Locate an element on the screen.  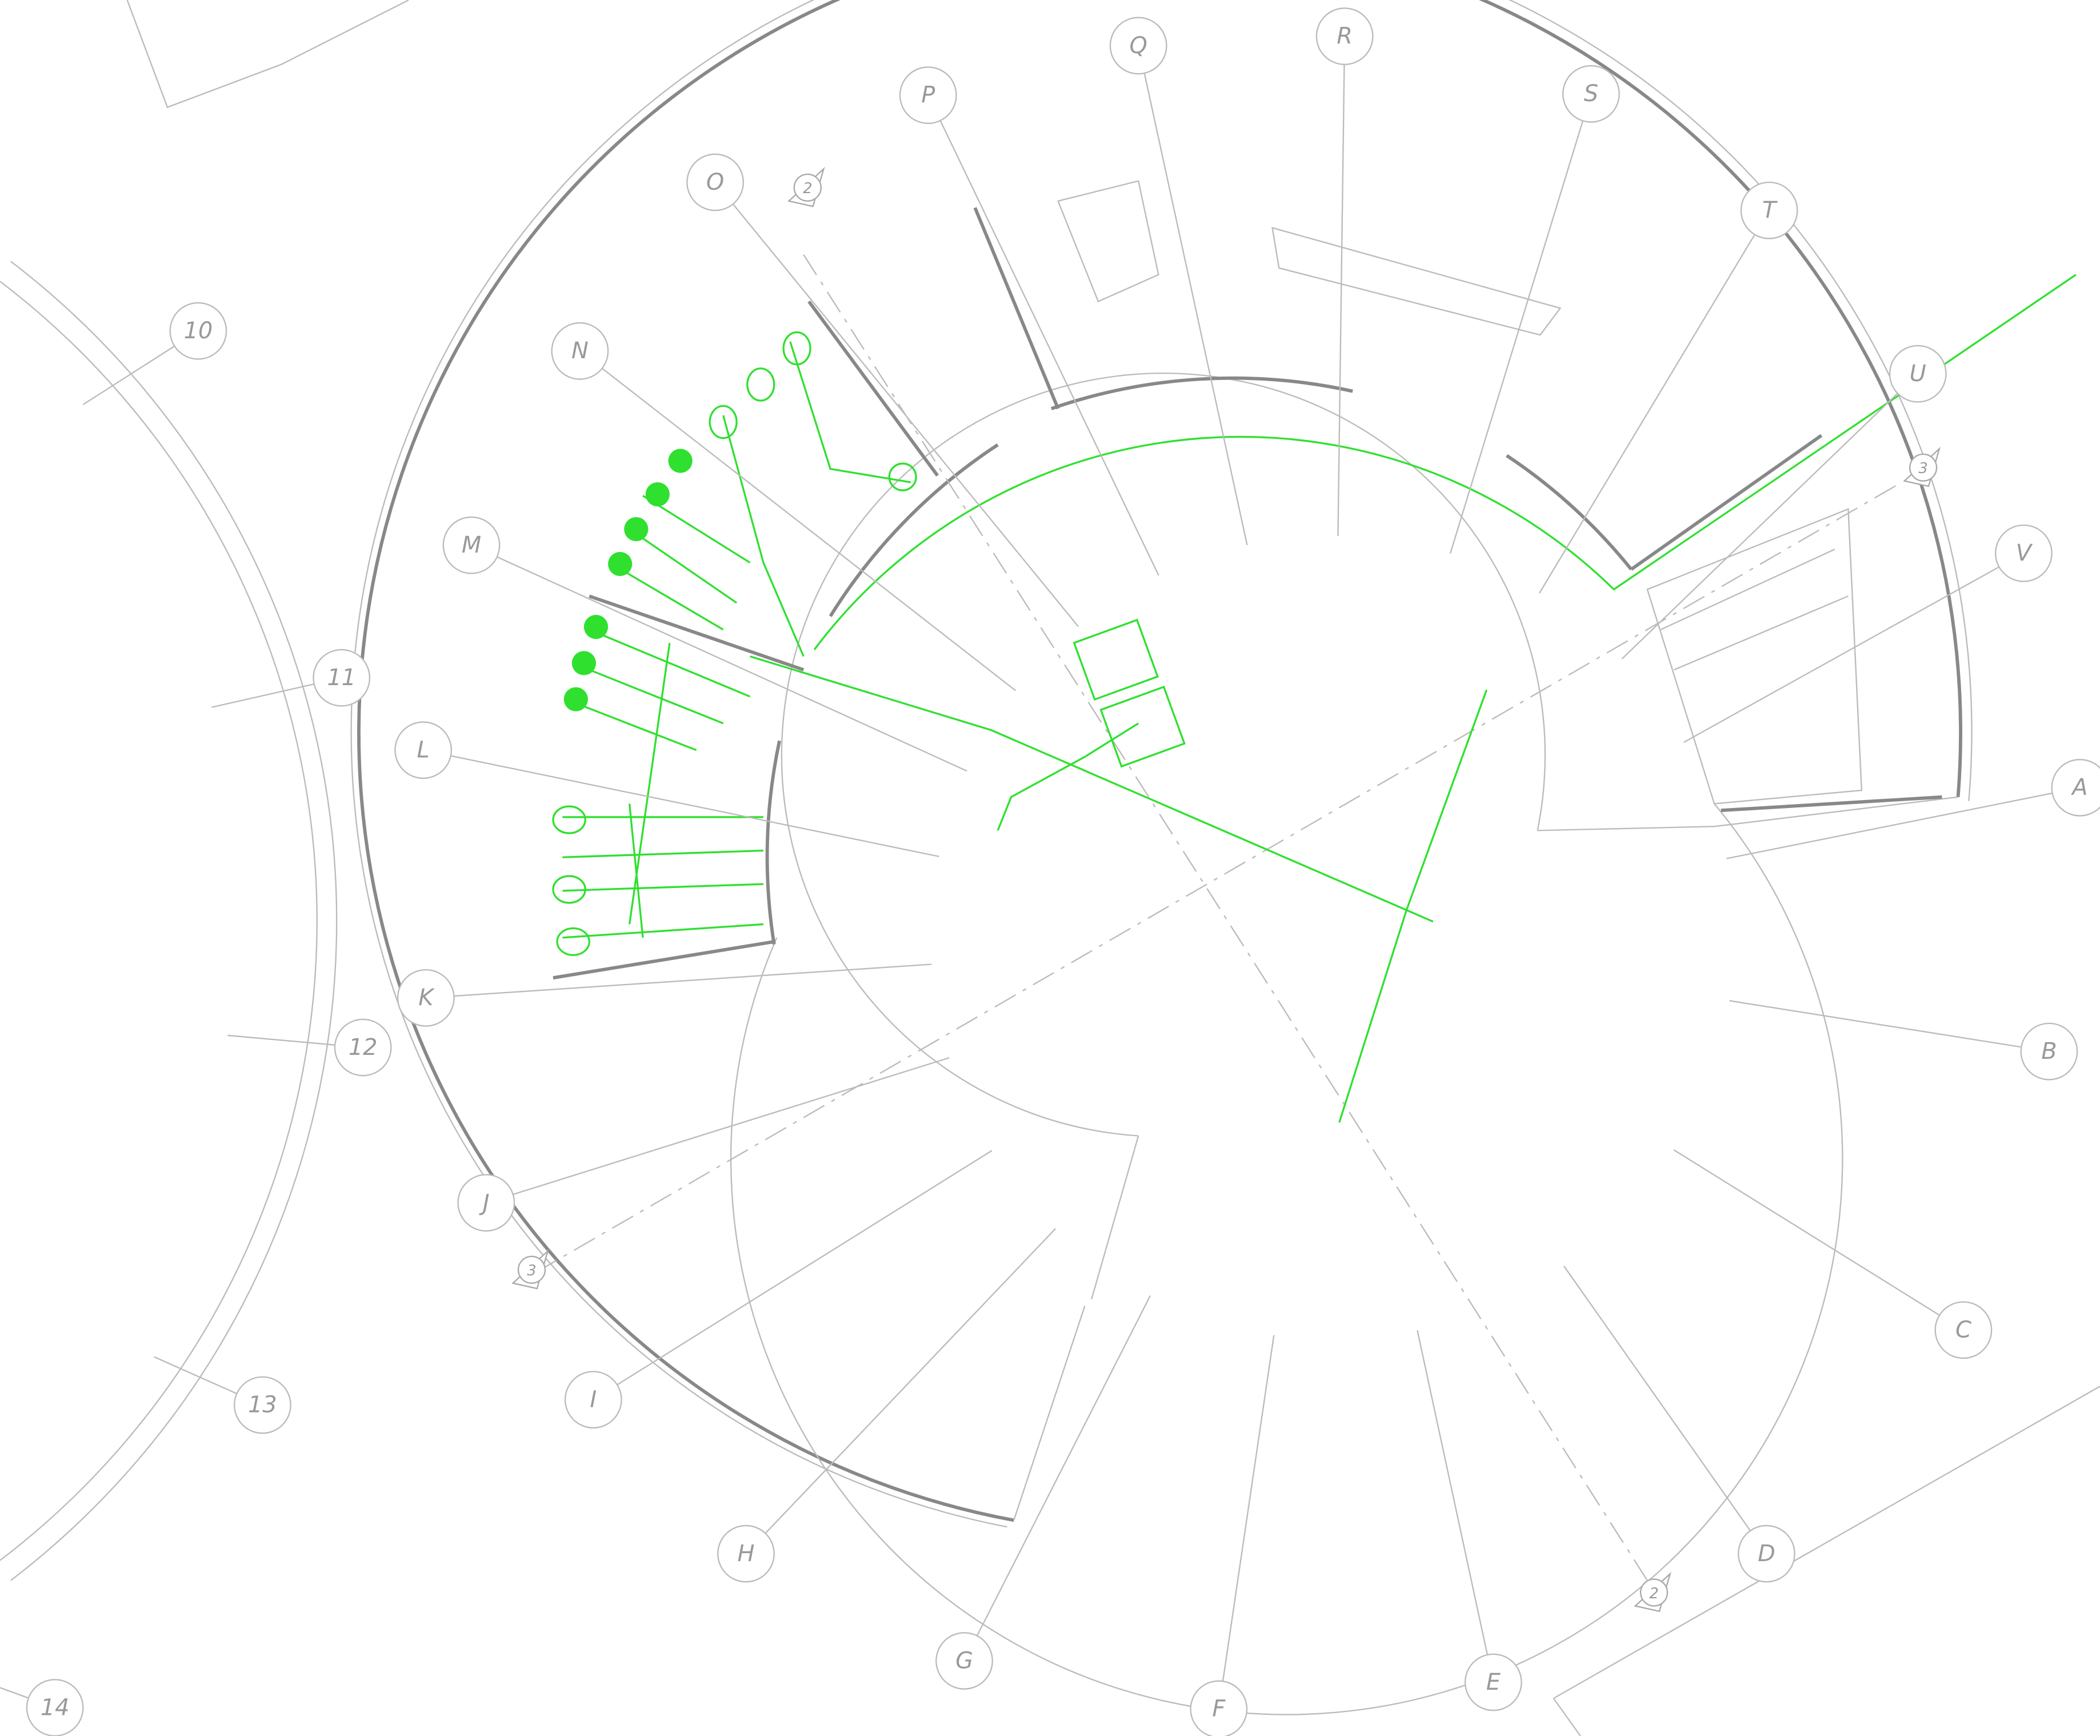
grid-bubble-label: A is located at coordinates (2078, 787).